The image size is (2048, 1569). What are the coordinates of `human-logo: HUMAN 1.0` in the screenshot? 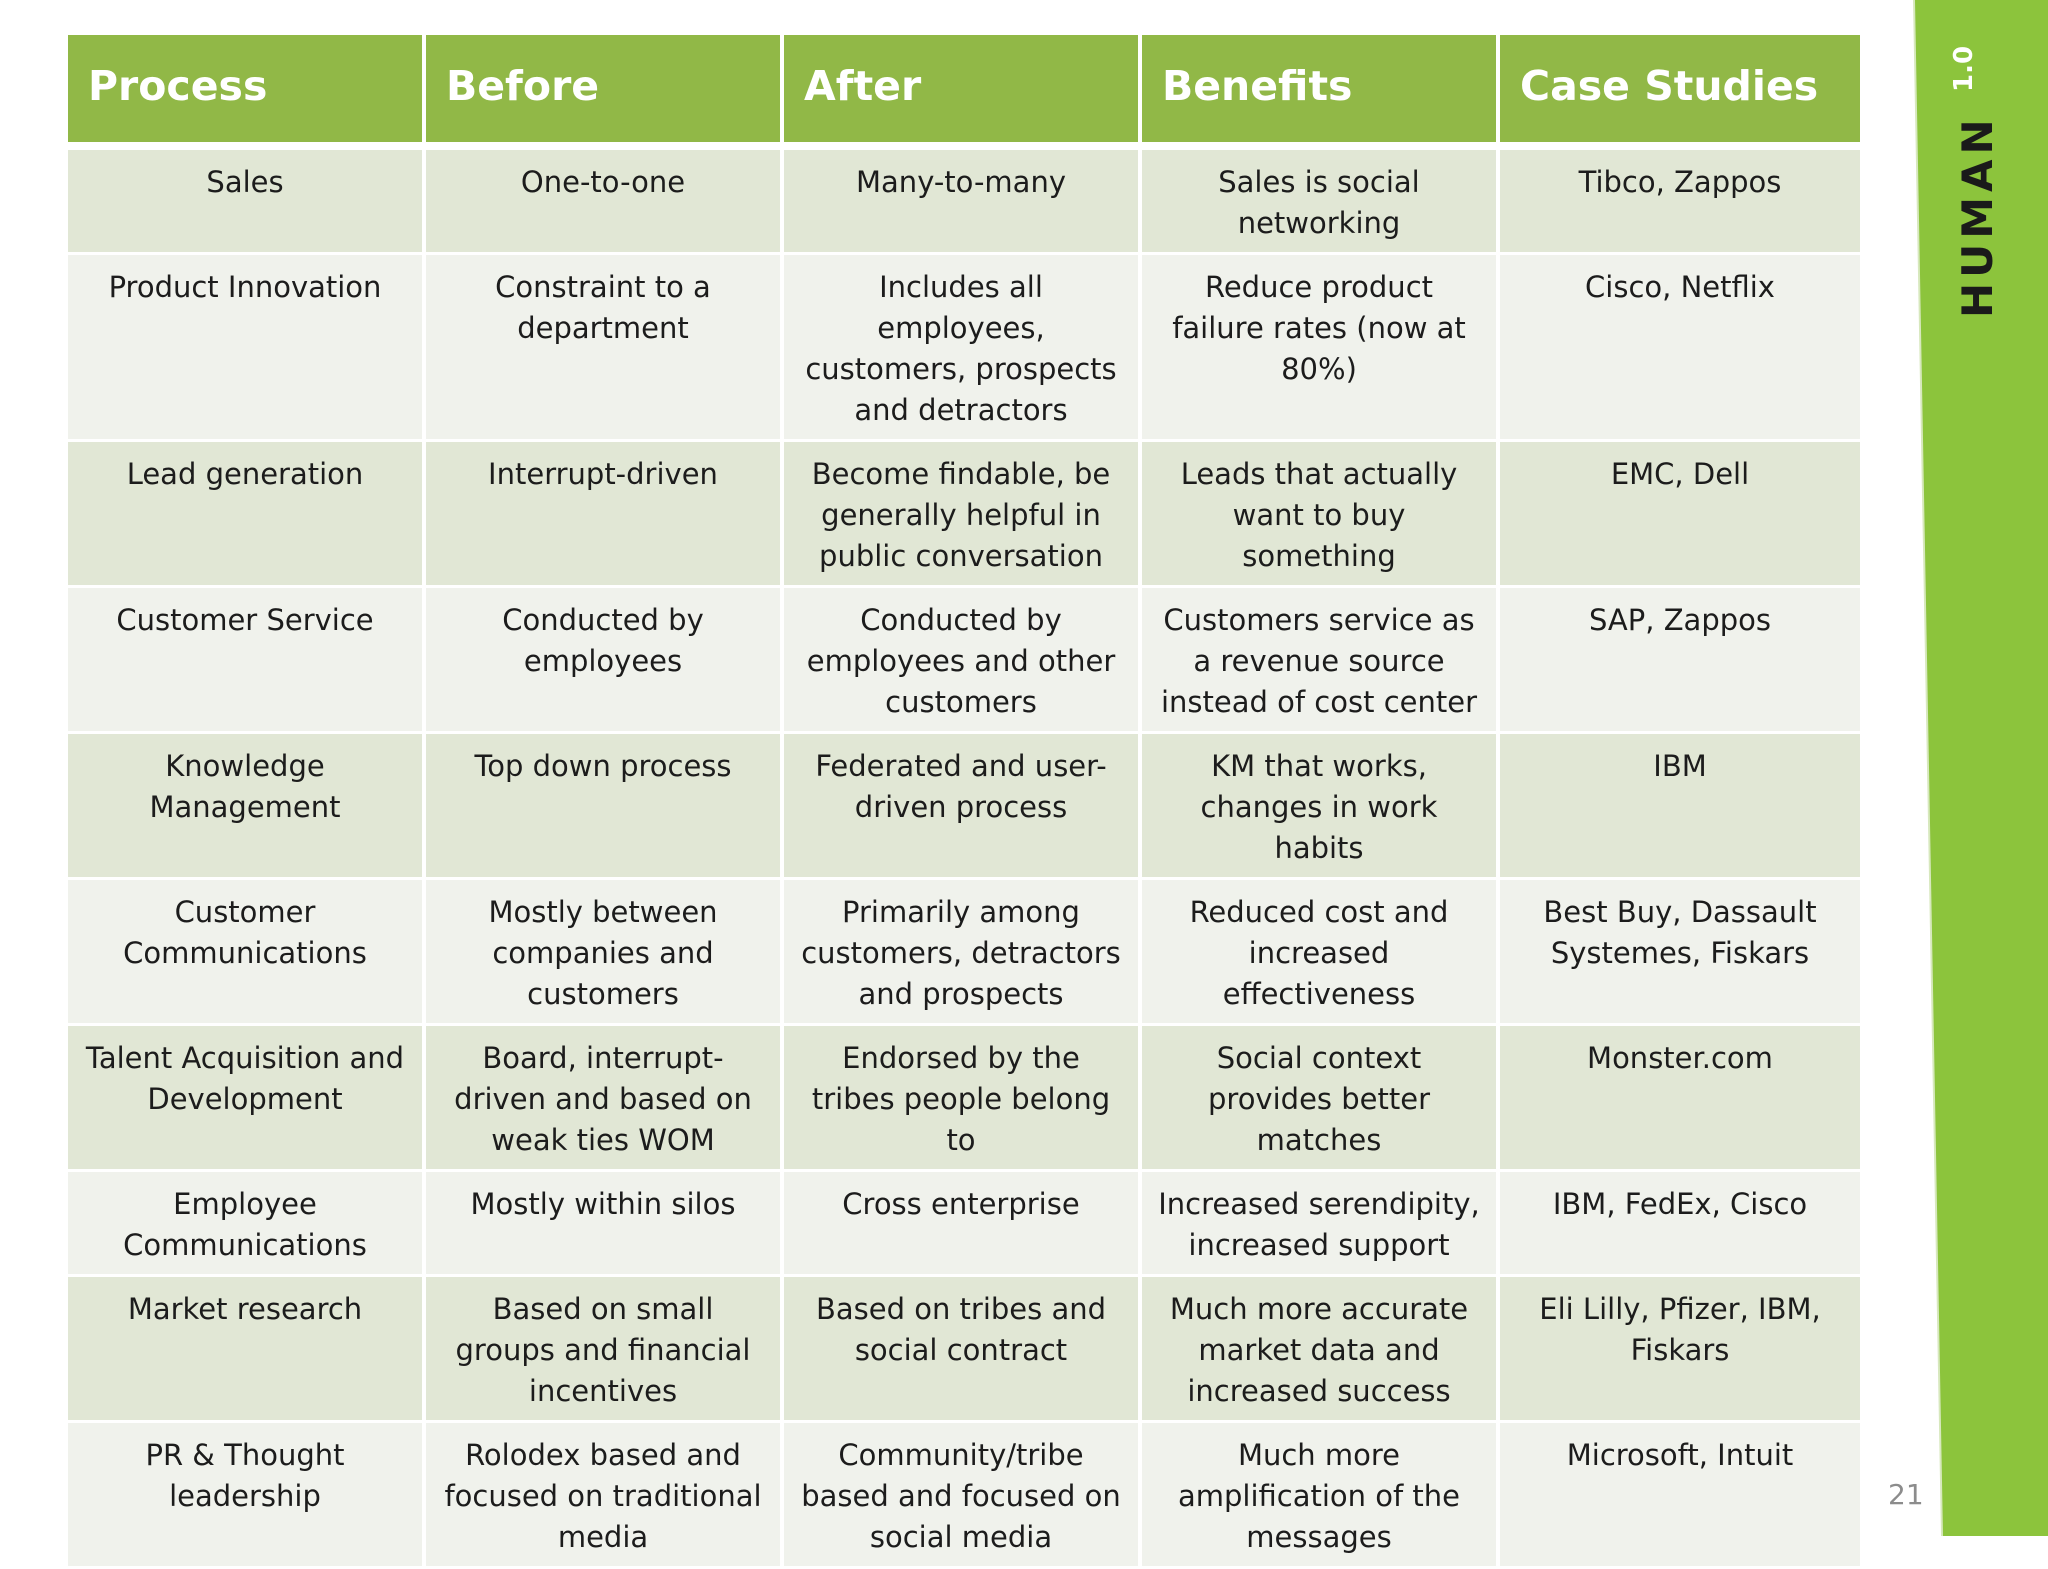 It's located at (1975, 182).